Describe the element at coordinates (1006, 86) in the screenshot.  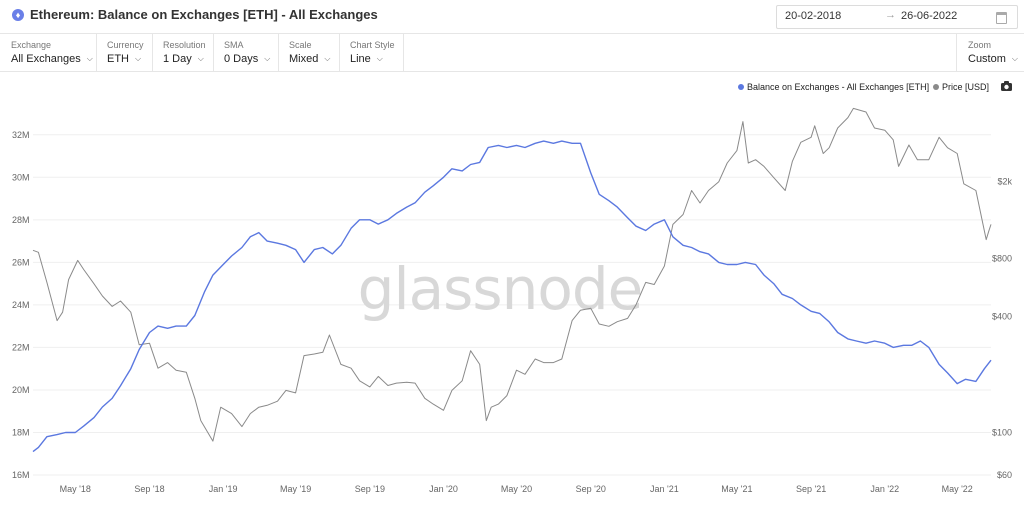
I see `camera-icon` at that location.